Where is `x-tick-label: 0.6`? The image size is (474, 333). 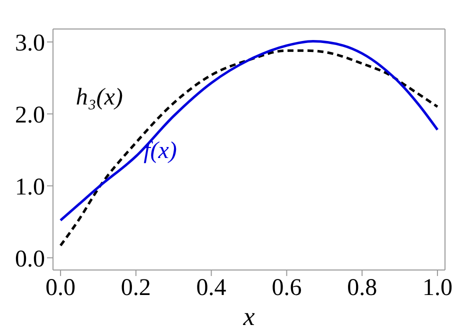
x-tick-label: 0.6 is located at coordinates (287, 288).